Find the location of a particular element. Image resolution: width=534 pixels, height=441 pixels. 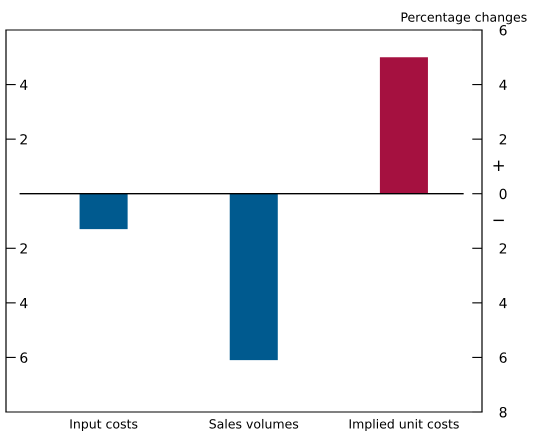

y-tick-label: 6 is located at coordinates (24, 357).